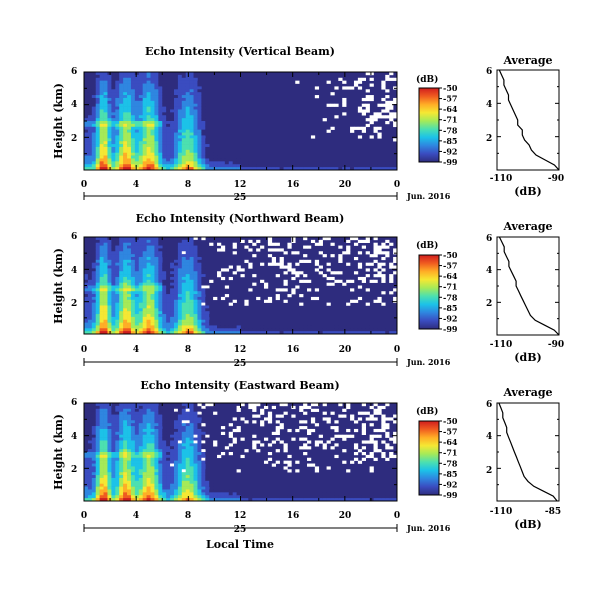 The width and height of the screenshot is (615, 598). I want to click on profile-y-tick: 2, so click(489, 471).